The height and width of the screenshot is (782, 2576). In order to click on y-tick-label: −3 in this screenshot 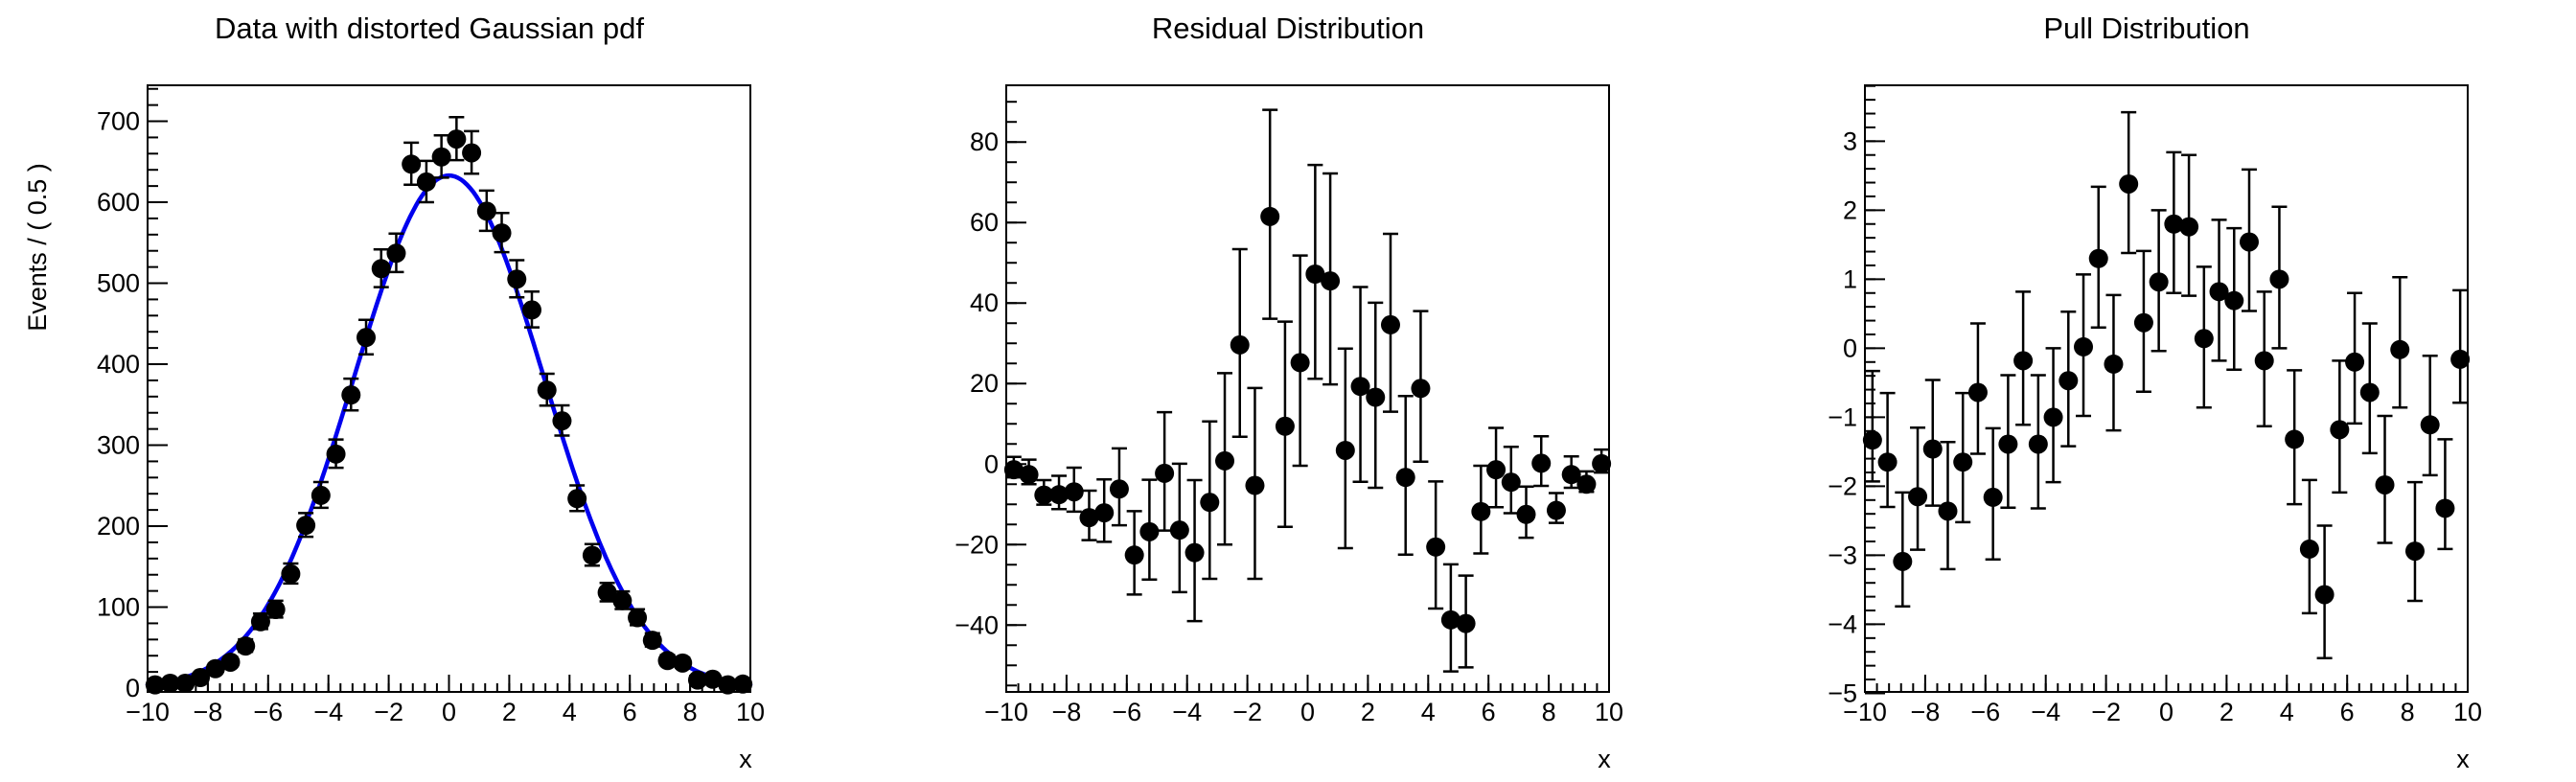, I will do `click(1842, 554)`.